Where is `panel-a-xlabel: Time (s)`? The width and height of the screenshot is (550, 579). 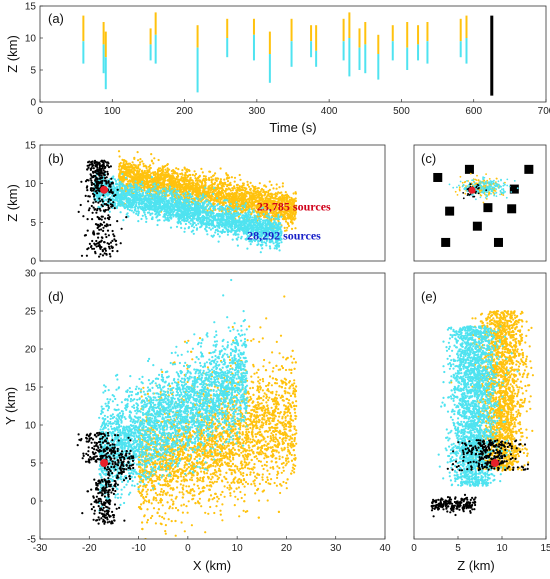 panel-a-xlabel: Time (s) is located at coordinates (292, 127).